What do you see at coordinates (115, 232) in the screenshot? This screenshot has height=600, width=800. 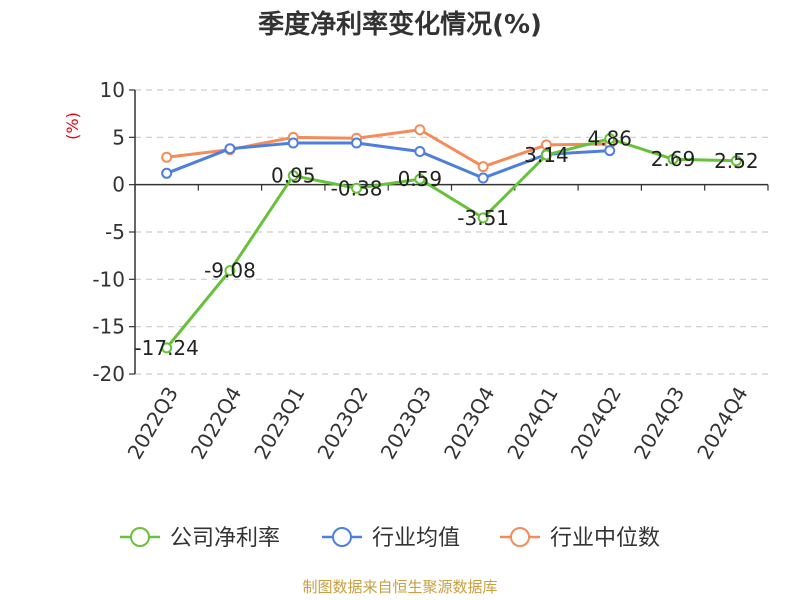 I see `y-tick-label: -5` at bounding box center [115, 232].